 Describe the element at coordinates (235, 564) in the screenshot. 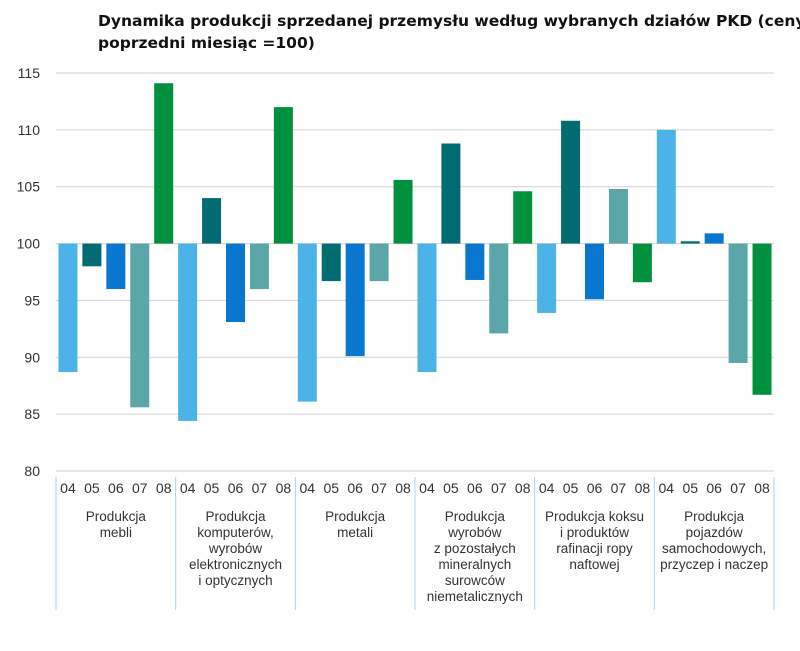

I see `group-label-line: elektronicznych` at that location.